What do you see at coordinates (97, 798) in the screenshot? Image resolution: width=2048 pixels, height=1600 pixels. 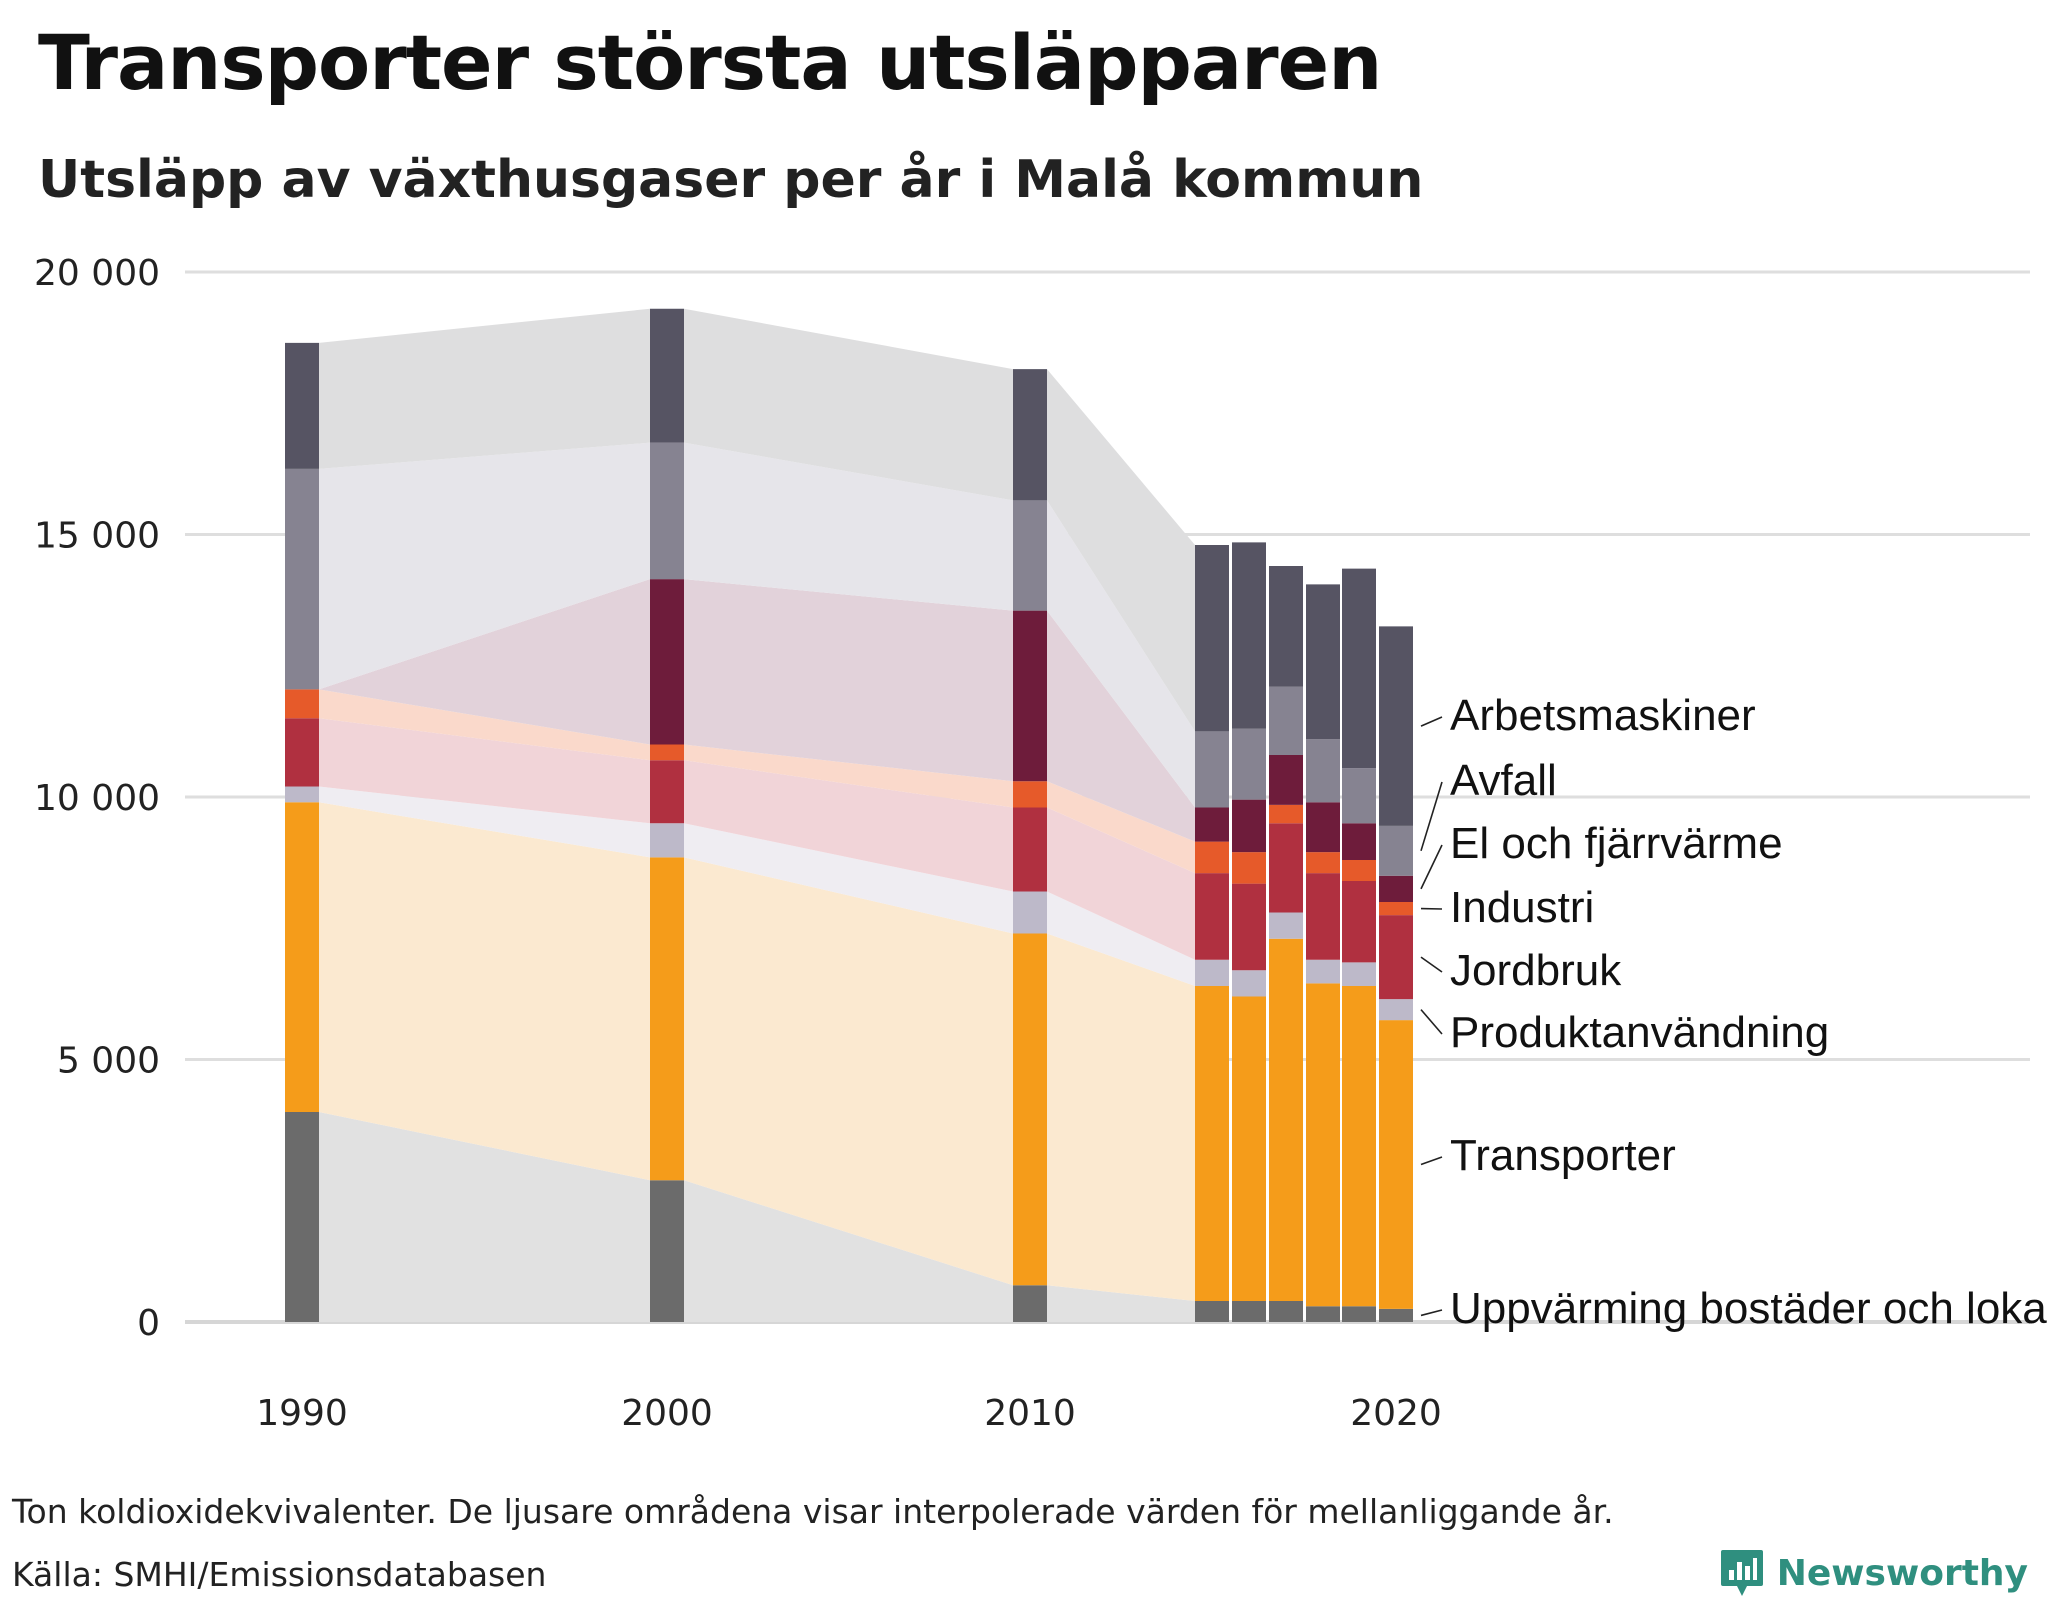 I see `y-tick-label: 10 000` at bounding box center [97, 798].